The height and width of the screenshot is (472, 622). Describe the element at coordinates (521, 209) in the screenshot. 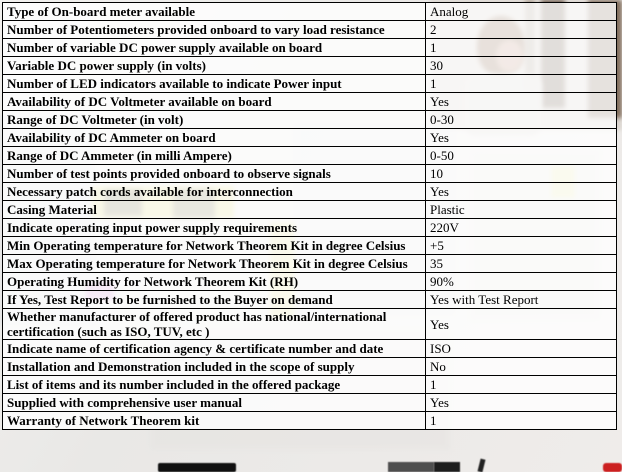

I see `spec-value: Plastic` at that location.